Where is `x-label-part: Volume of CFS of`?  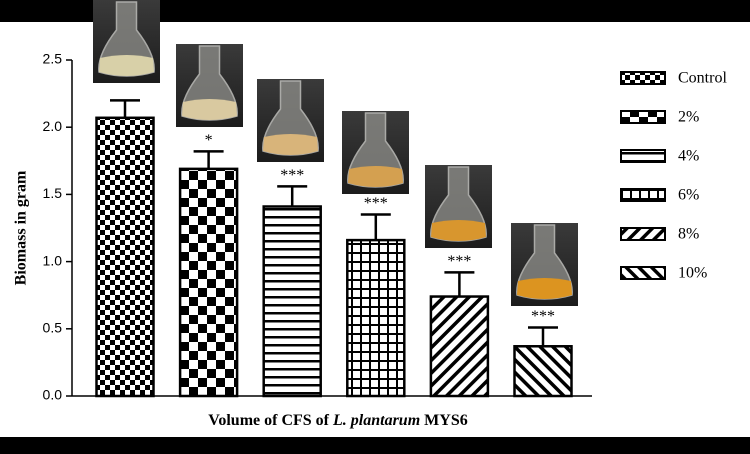 x-label-part: Volume of CFS of is located at coordinates (268, 420).